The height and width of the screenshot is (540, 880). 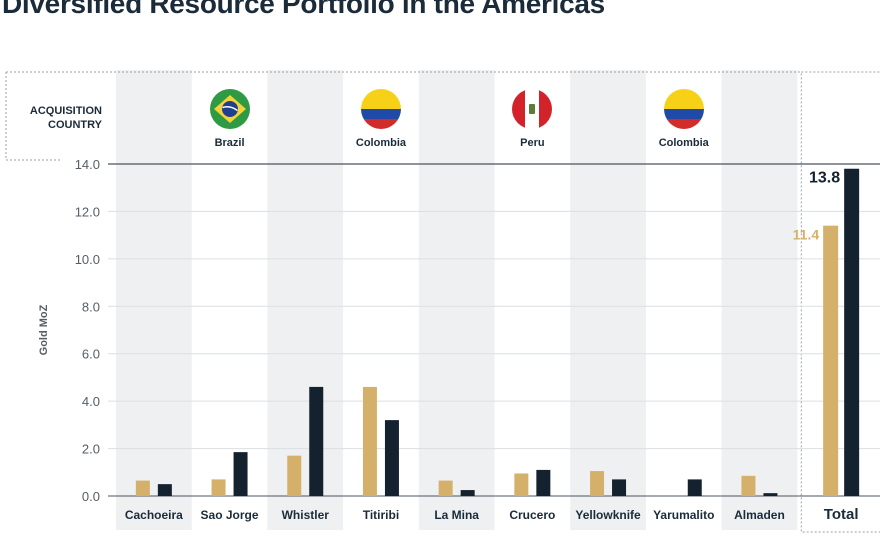 What do you see at coordinates (44, 329) in the screenshot?
I see `y-axis-label: Gold MoZ` at bounding box center [44, 329].